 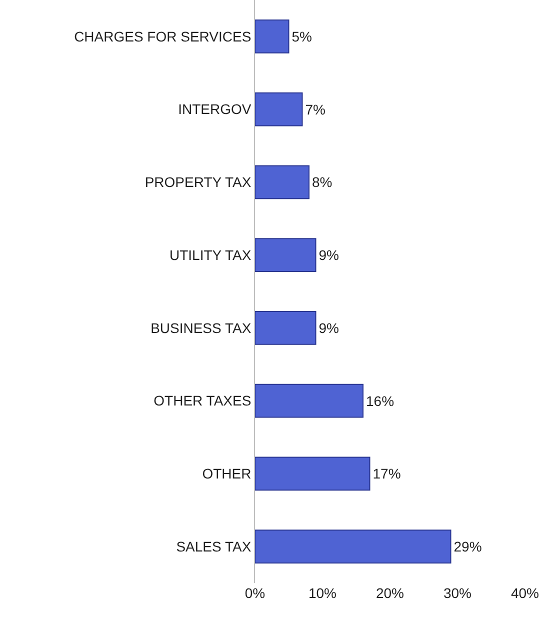 What do you see at coordinates (386, 474) in the screenshot?
I see `data-label: 17%` at bounding box center [386, 474].